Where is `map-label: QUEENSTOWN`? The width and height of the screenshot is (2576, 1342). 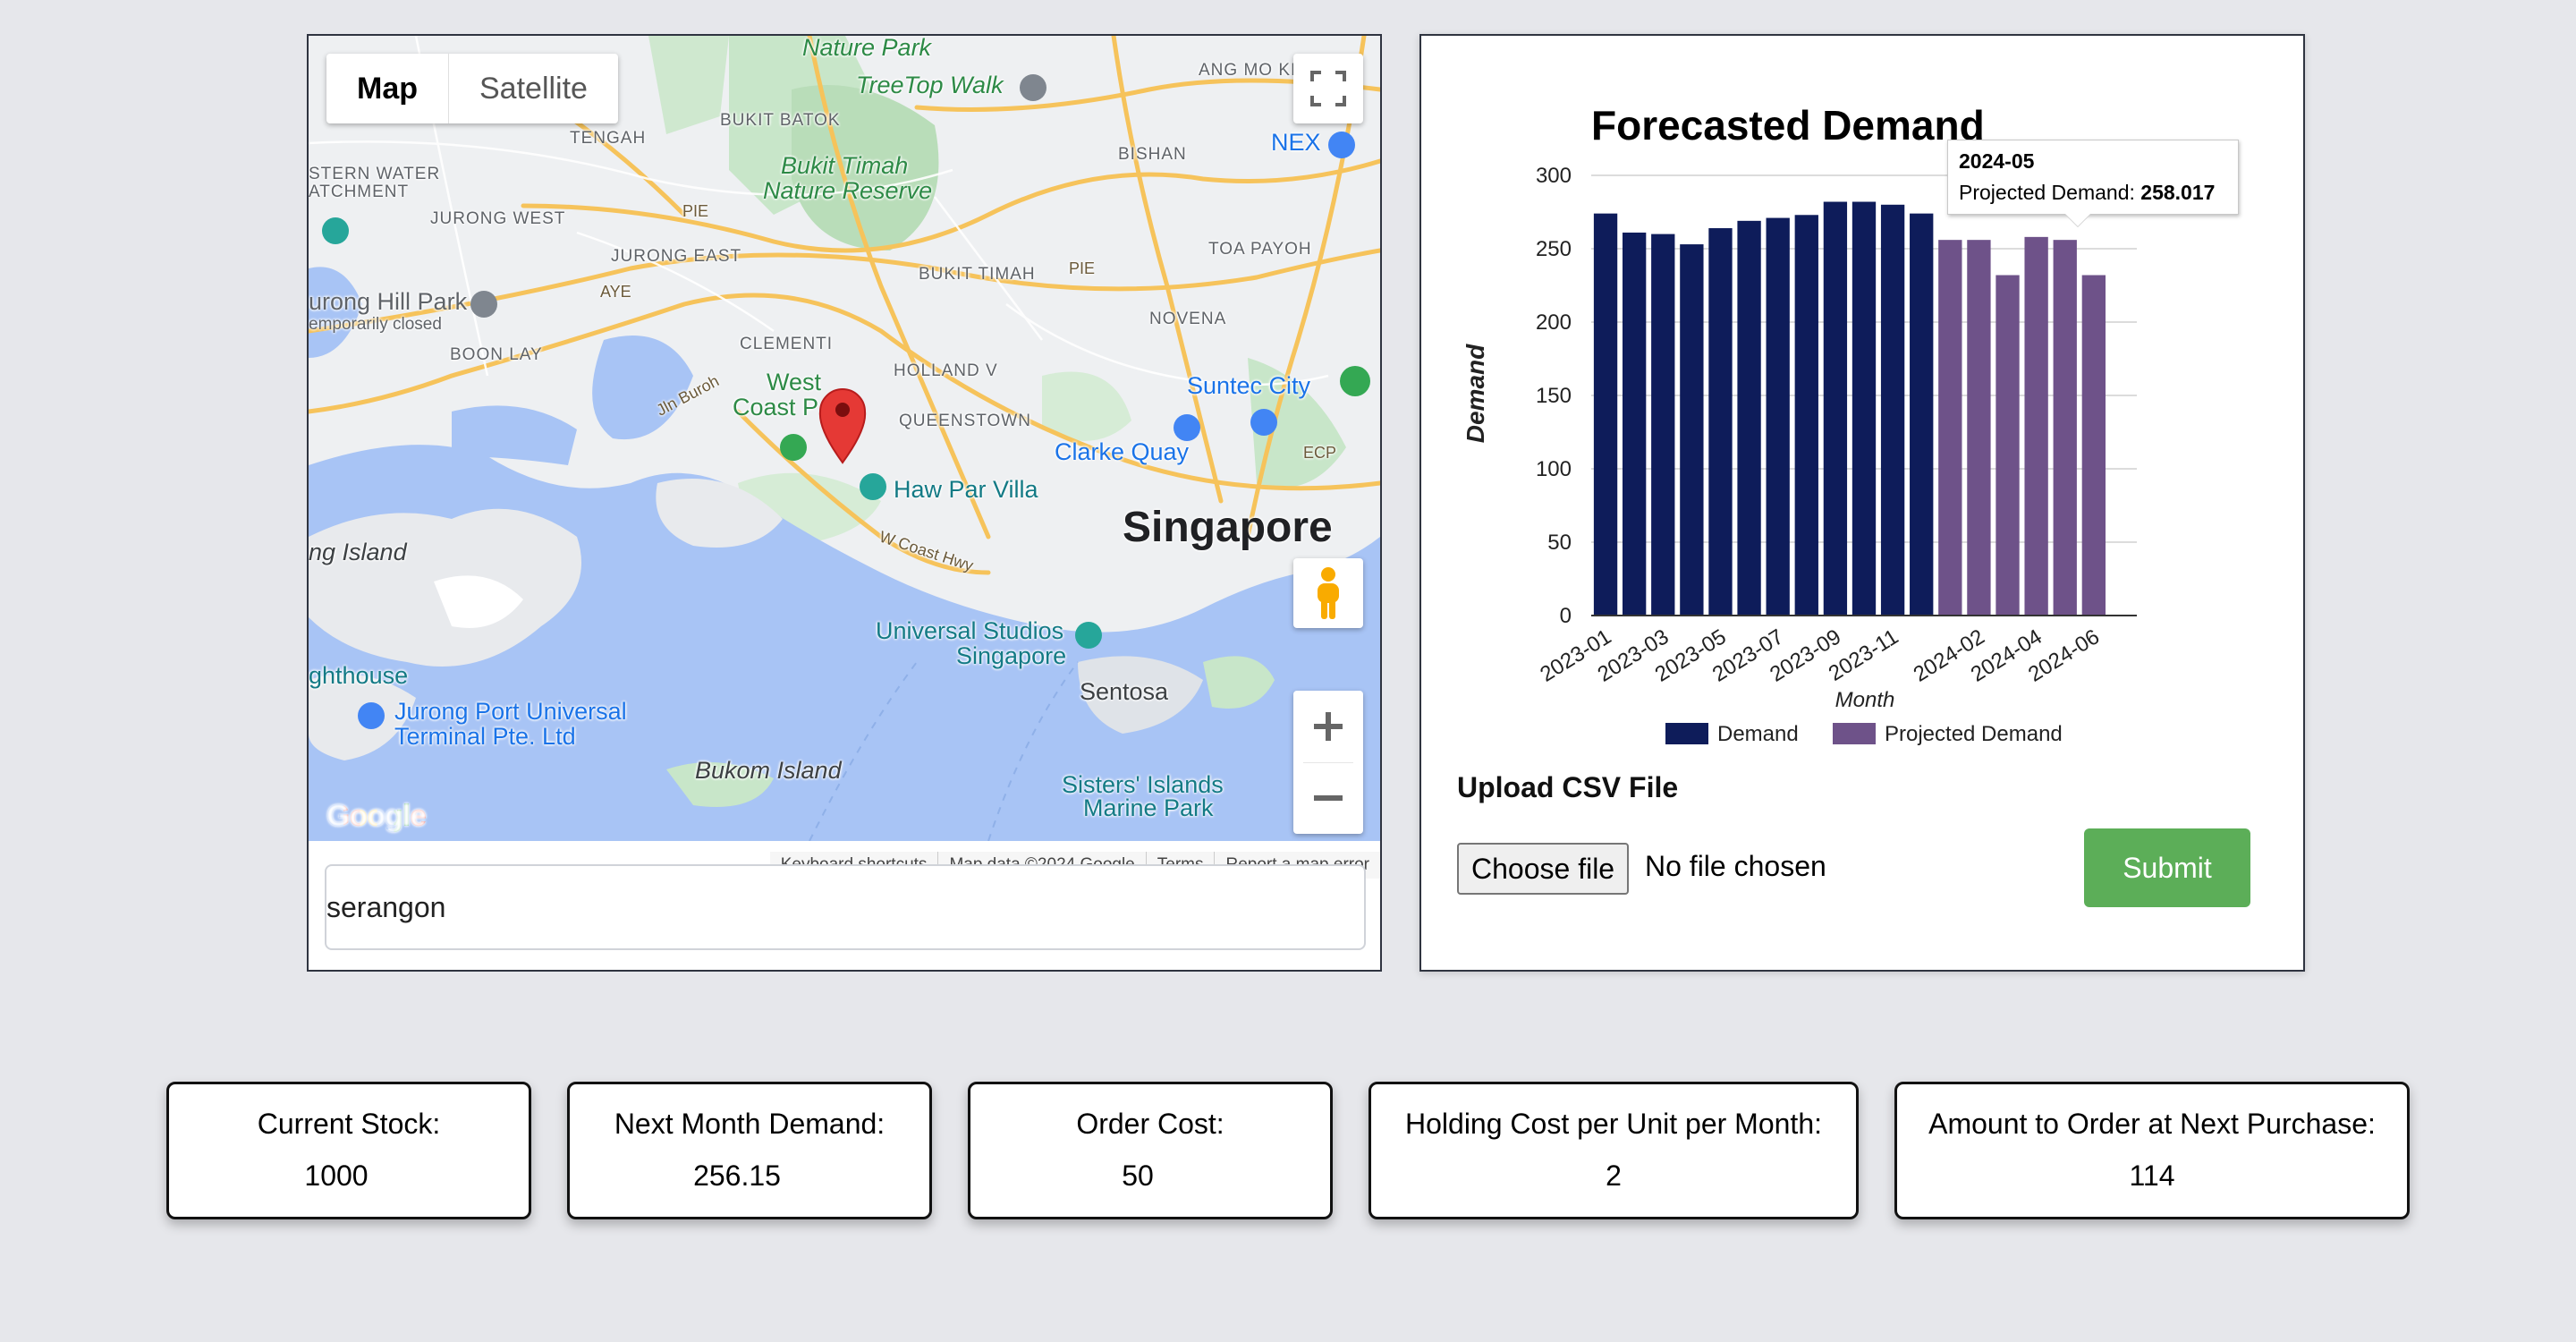
map-label: QUEENSTOWN is located at coordinates (965, 421).